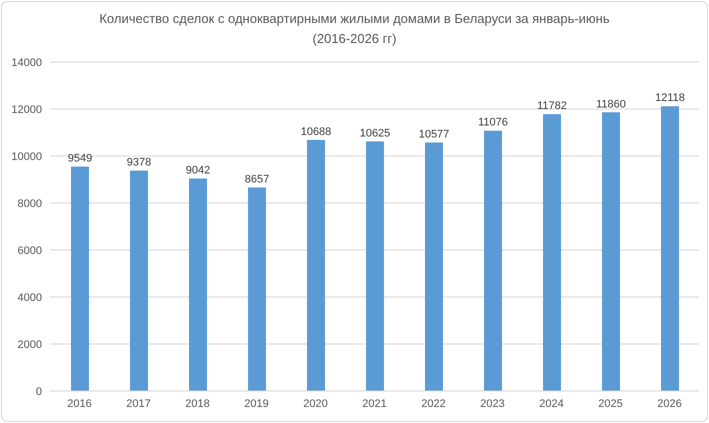 The height and width of the screenshot is (423, 709). Describe the element at coordinates (316, 132) in the screenshot. I see `data-label: 10688` at that location.